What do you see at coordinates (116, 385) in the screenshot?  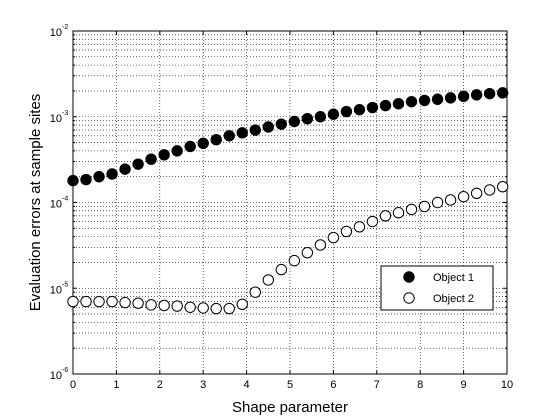 I see `x-tick-label: 1` at bounding box center [116, 385].